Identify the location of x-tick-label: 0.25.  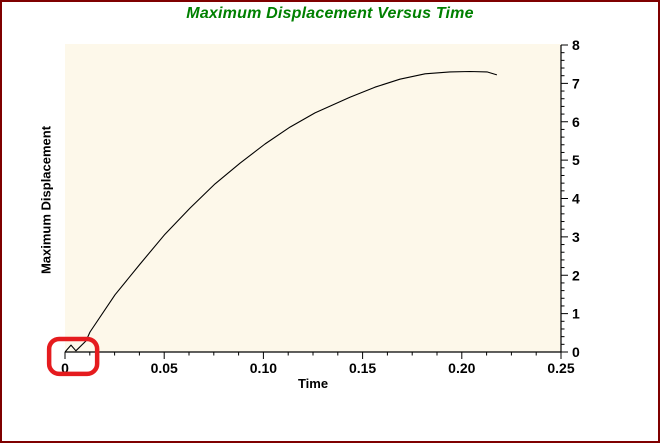
(560, 368).